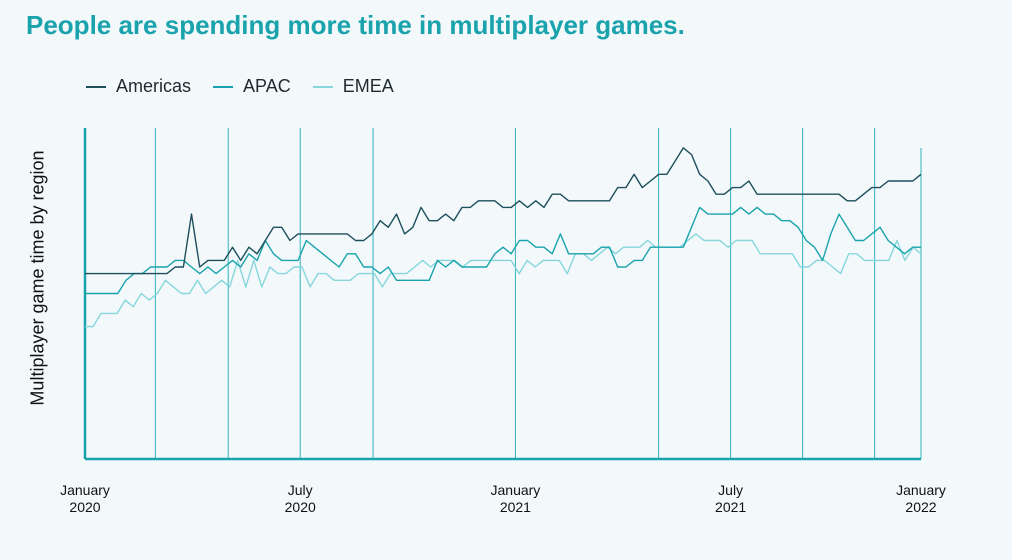 This screenshot has height=560, width=1012. Describe the element at coordinates (267, 86) in the screenshot. I see `legend-label-apac: APAC` at that location.